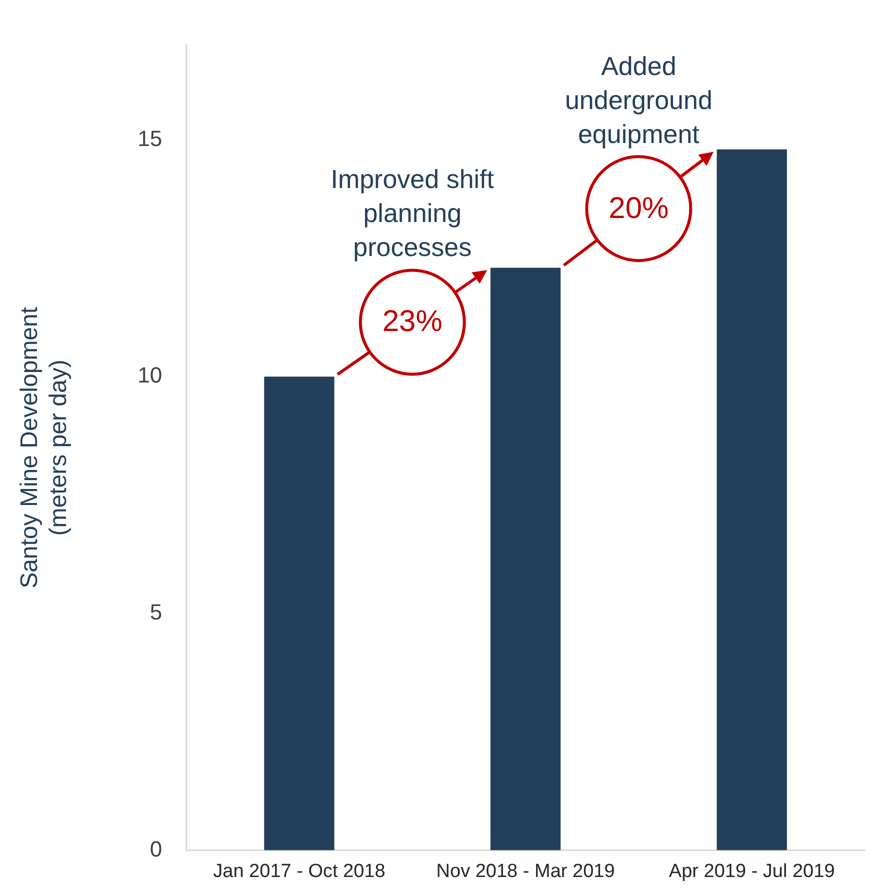 Image resolution: width=875 pixels, height=893 pixels. What do you see at coordinates (639, 100) in the screenshot?
I see `annotation: Added underground equipment` at bounding box center [639, 100].